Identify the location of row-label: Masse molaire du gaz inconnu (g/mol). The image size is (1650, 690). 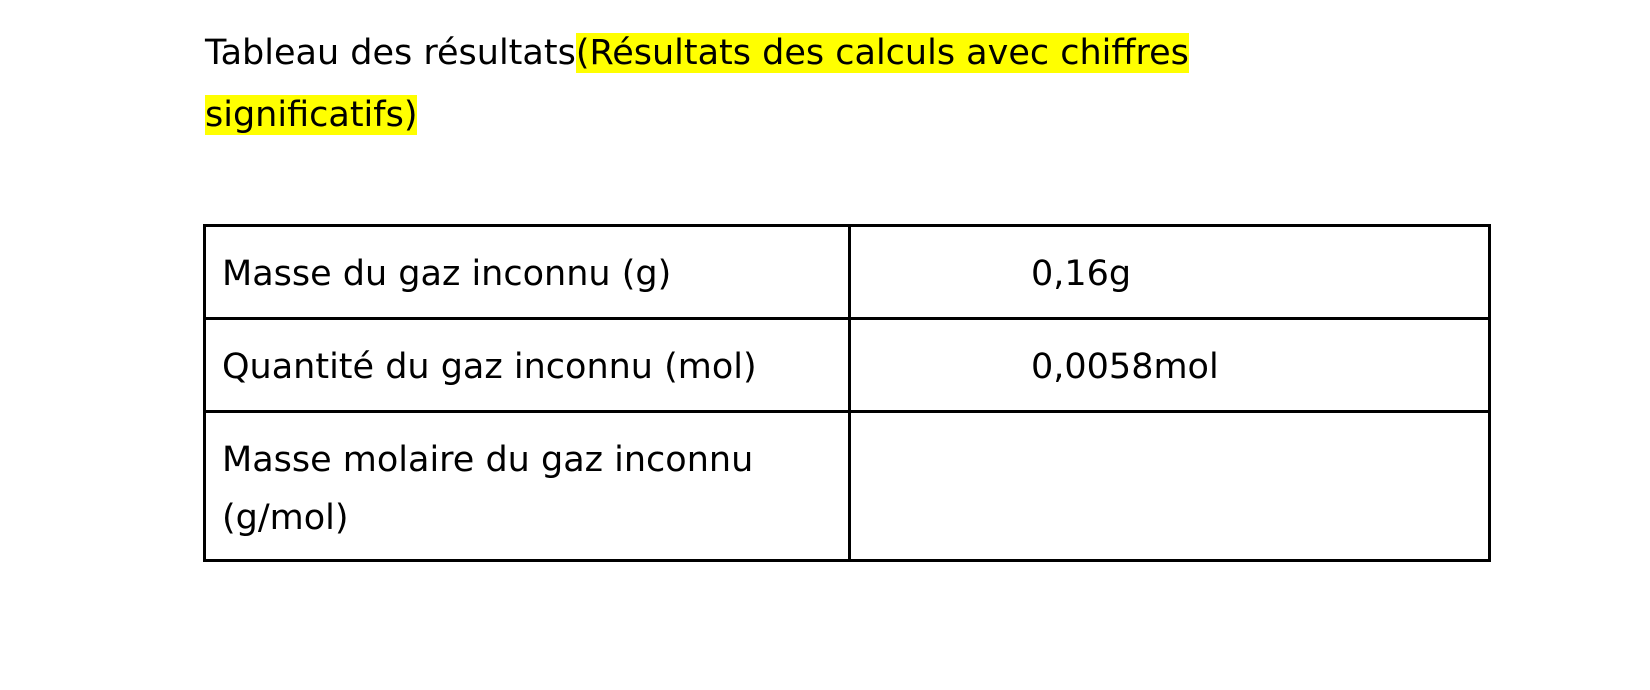
(527, 486).